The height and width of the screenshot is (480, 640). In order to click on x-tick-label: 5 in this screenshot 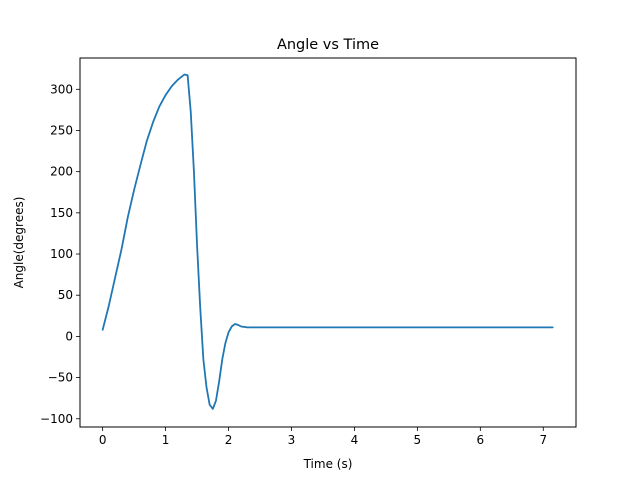, I will do `click(418, 440)`.